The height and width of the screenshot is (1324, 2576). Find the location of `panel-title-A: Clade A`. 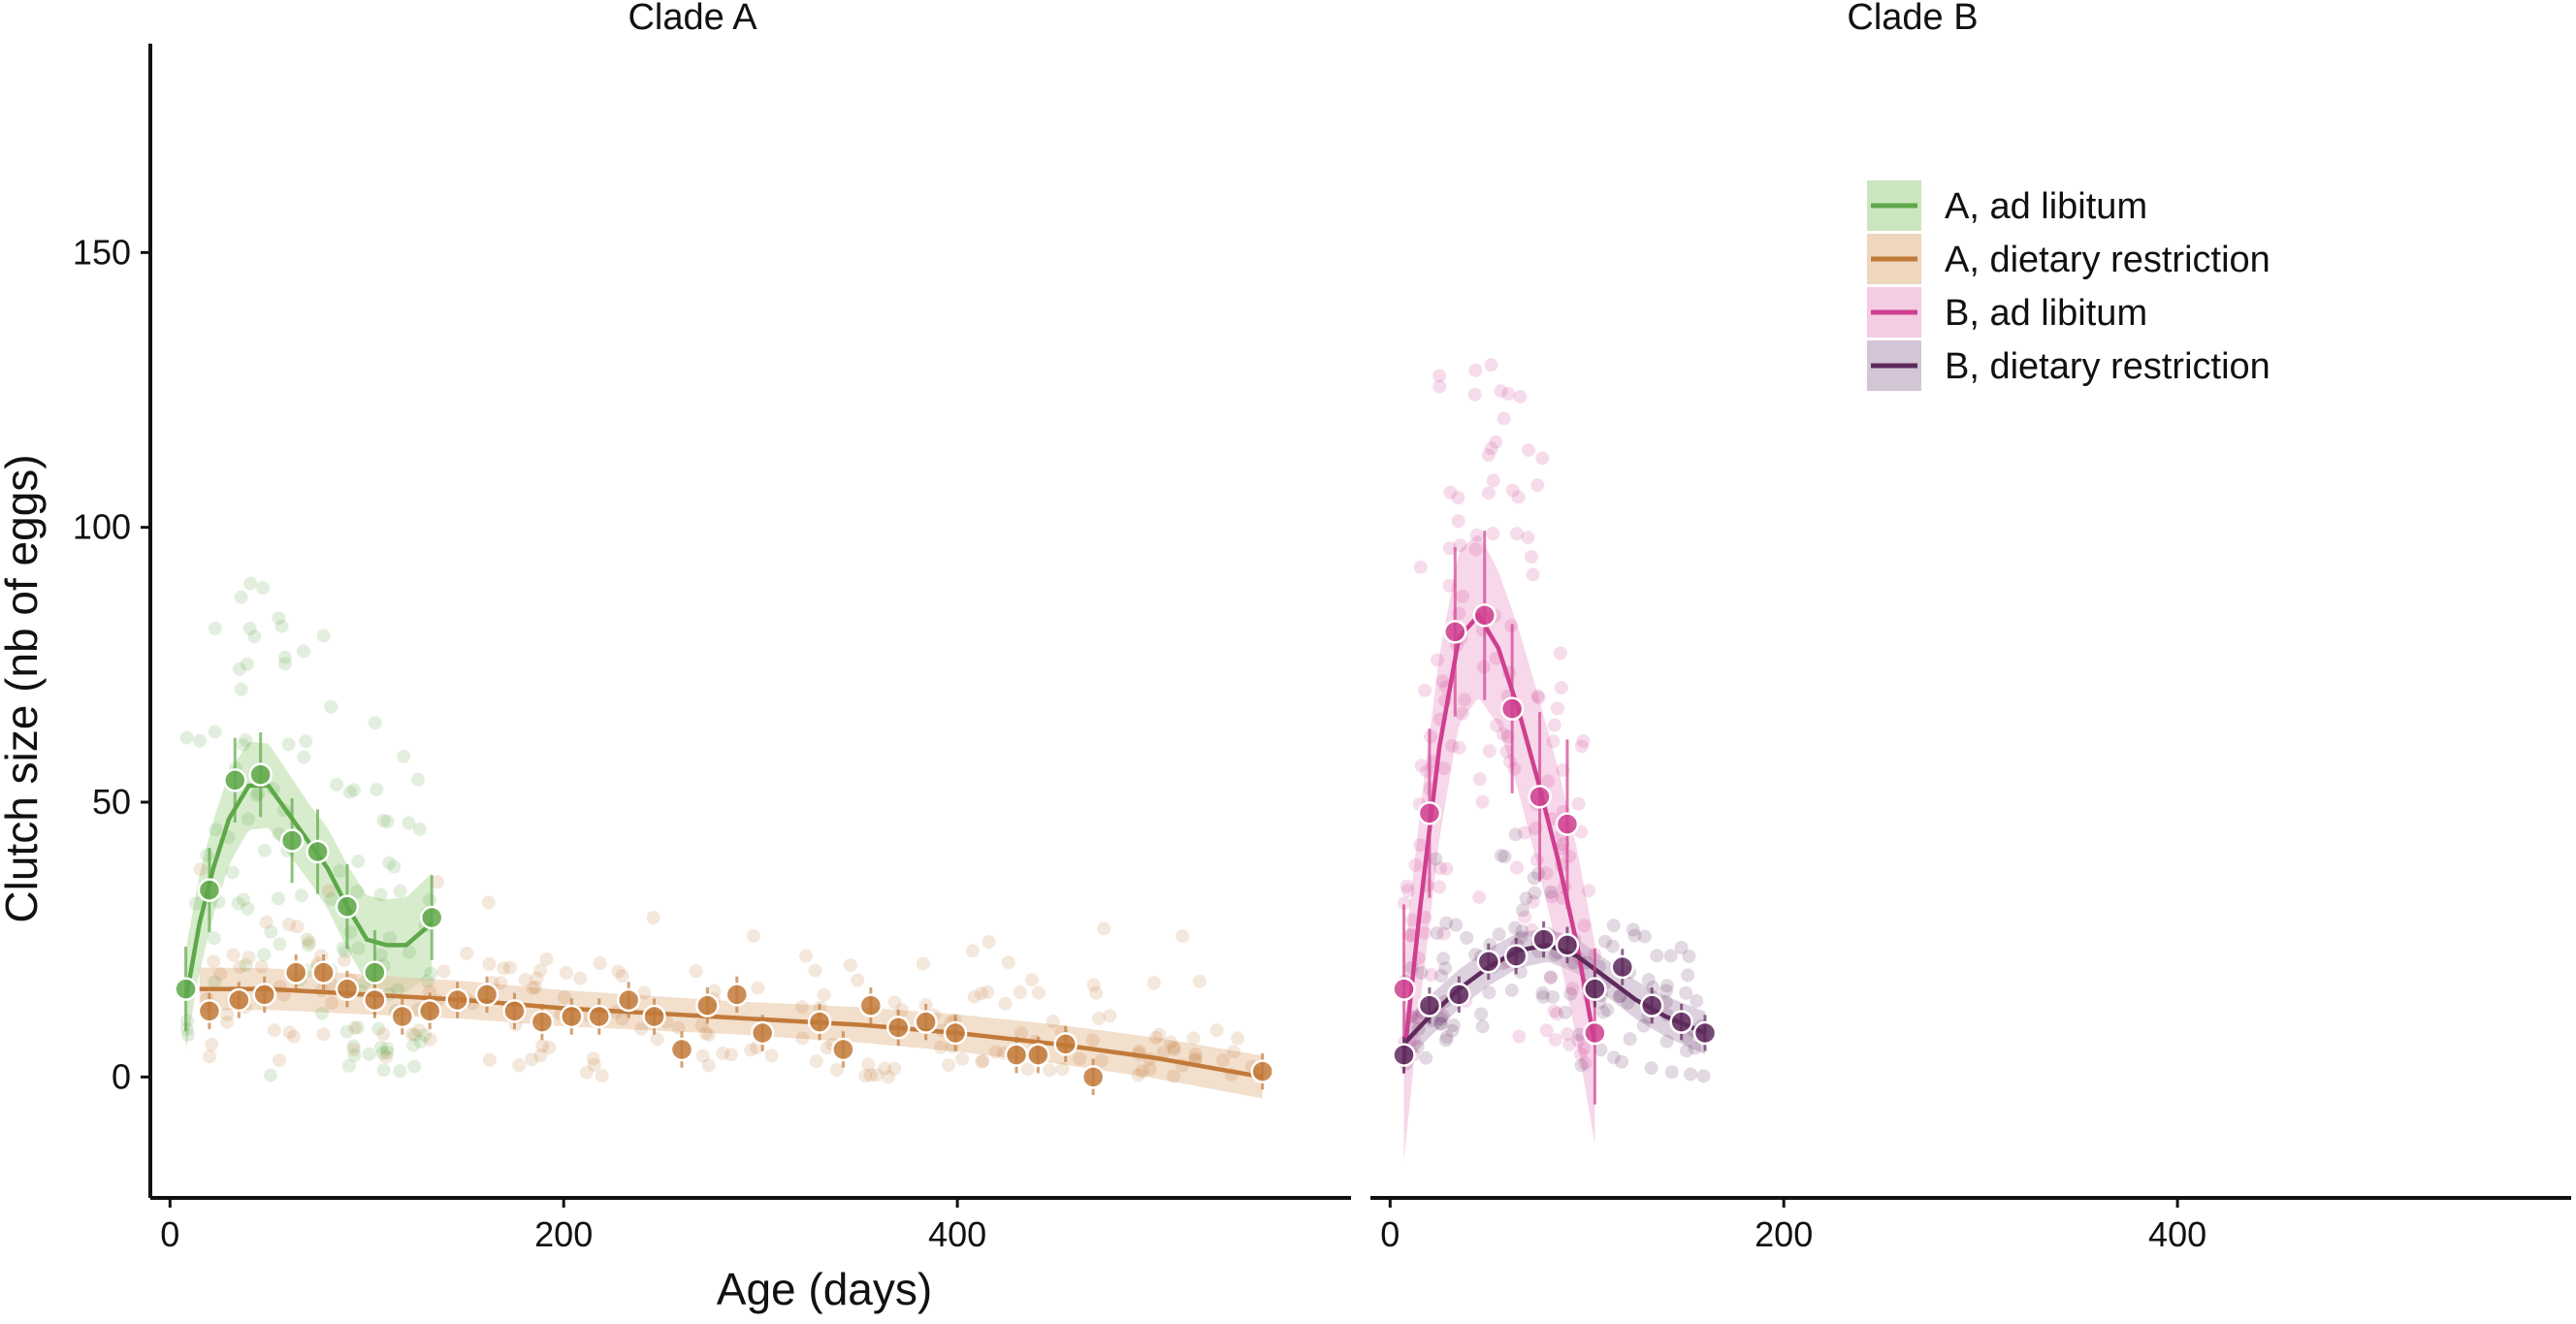

panel-title-A: Clade A is located at coordinates (692, 19).